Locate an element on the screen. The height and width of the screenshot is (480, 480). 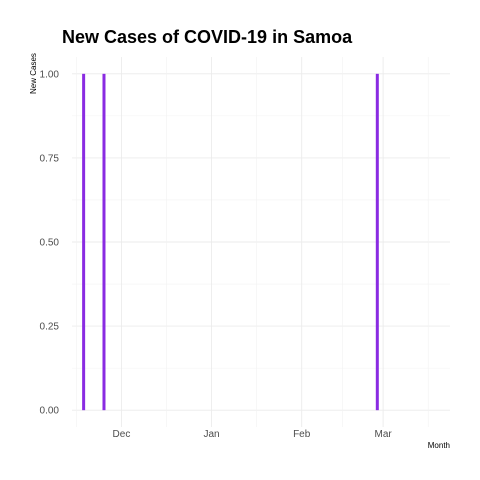
y-tick-label: 0.50 is located at coordinates (50, 243).